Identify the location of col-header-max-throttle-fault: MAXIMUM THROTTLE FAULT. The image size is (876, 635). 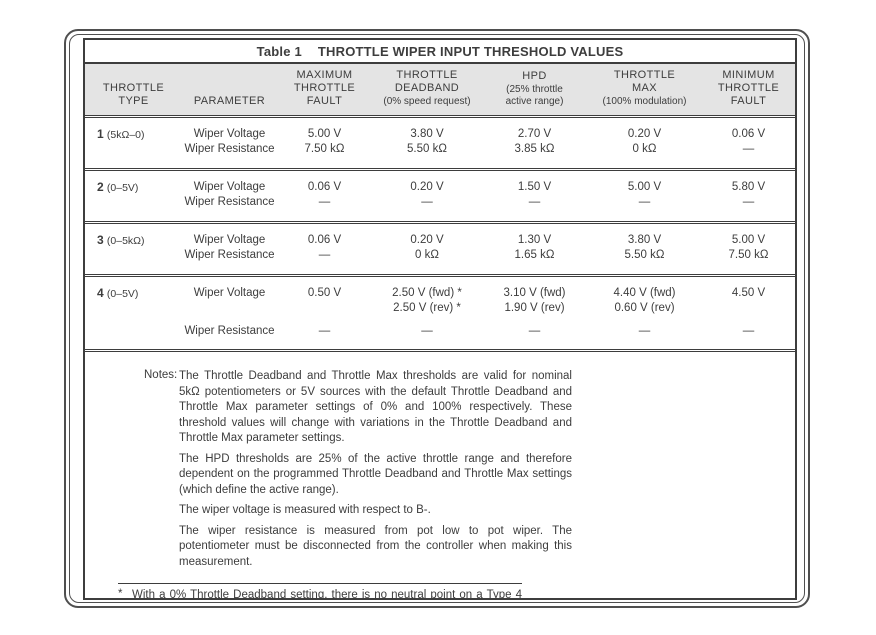
(324, 90).